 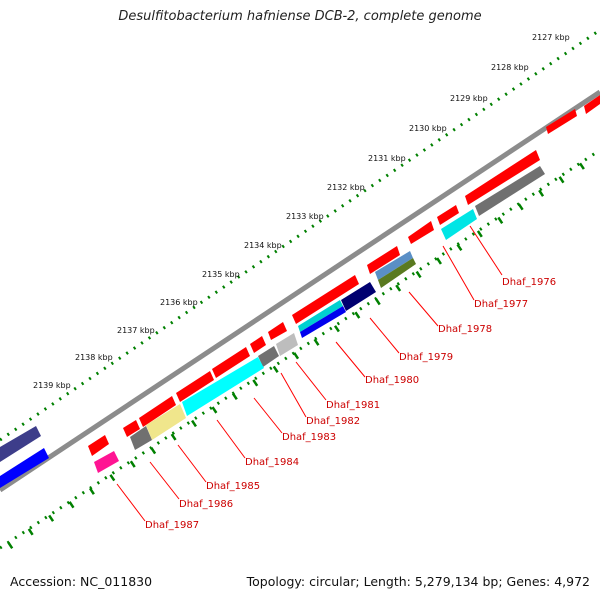 I want to click on kbp-label: 2136 kbp, so click(x=179, y=302).